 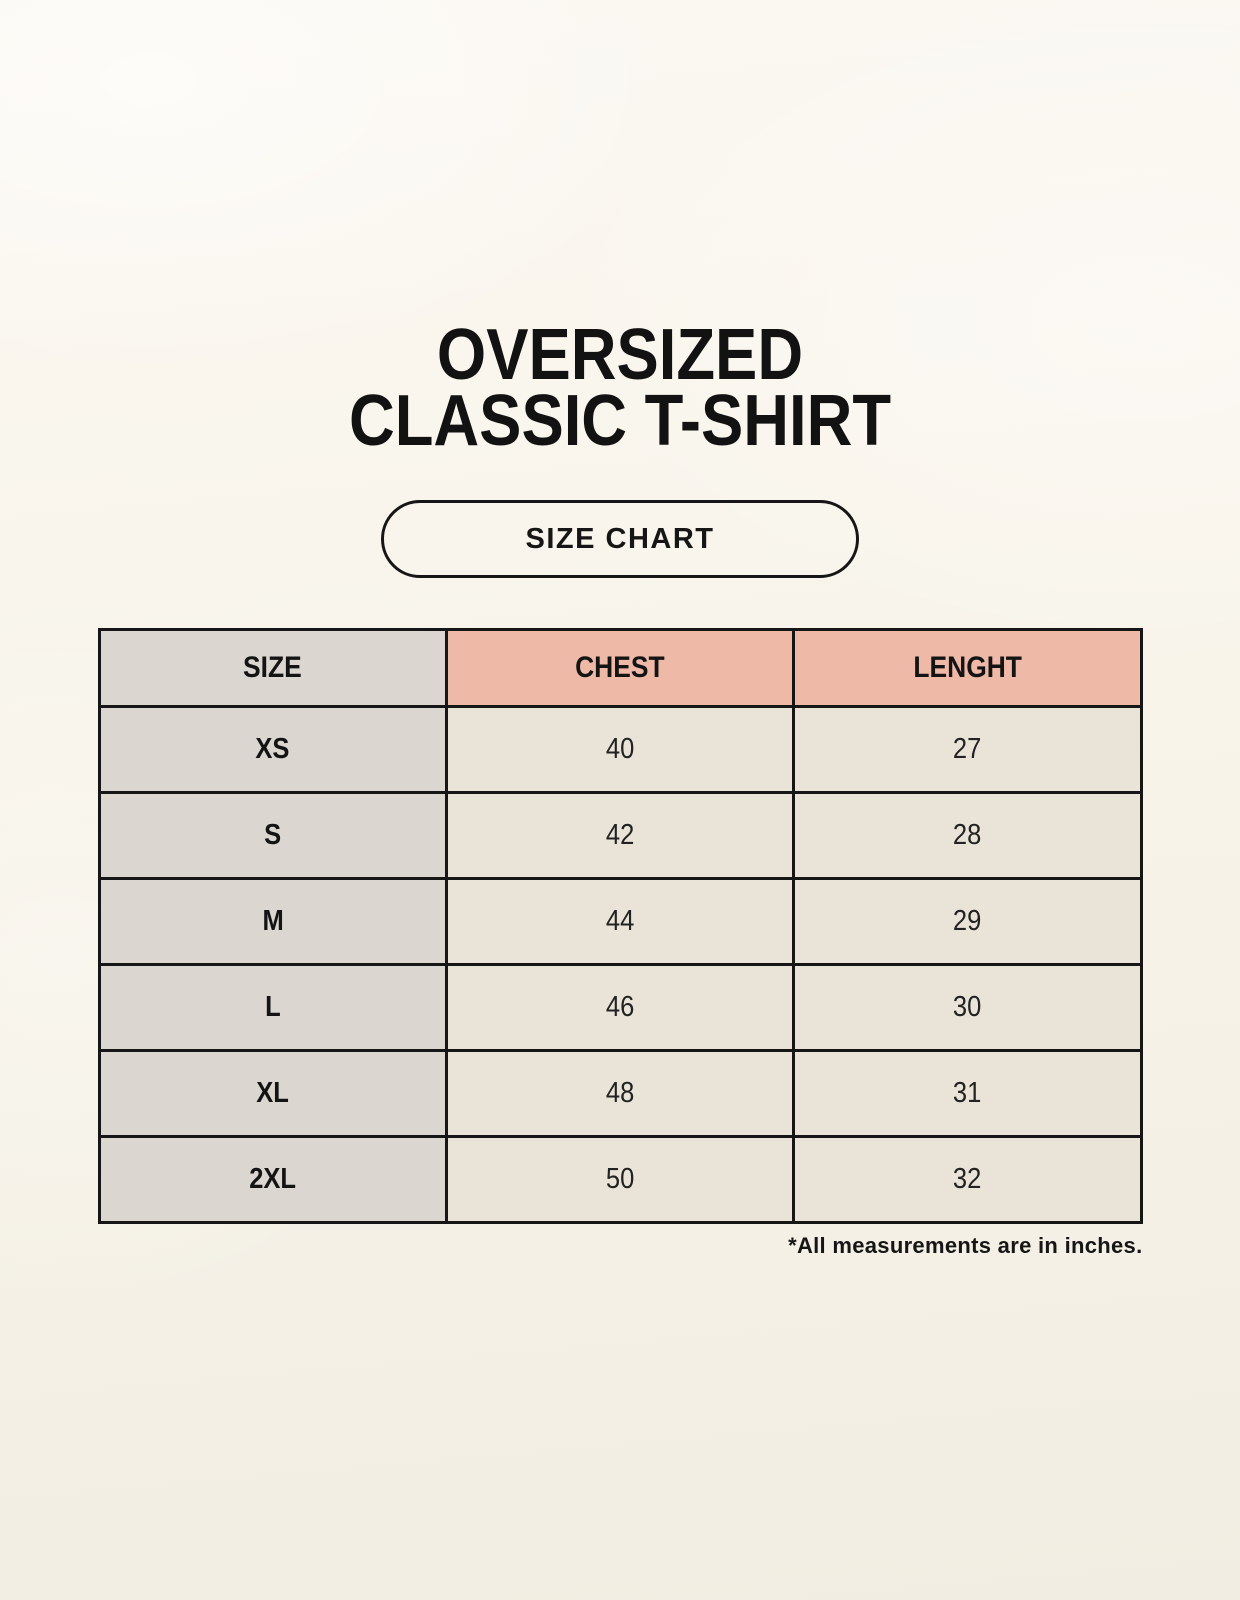 What do you see at coordinates (272, 750) in the screenshot?
I see `size-cell: XS` at bounding box center [272, 750].